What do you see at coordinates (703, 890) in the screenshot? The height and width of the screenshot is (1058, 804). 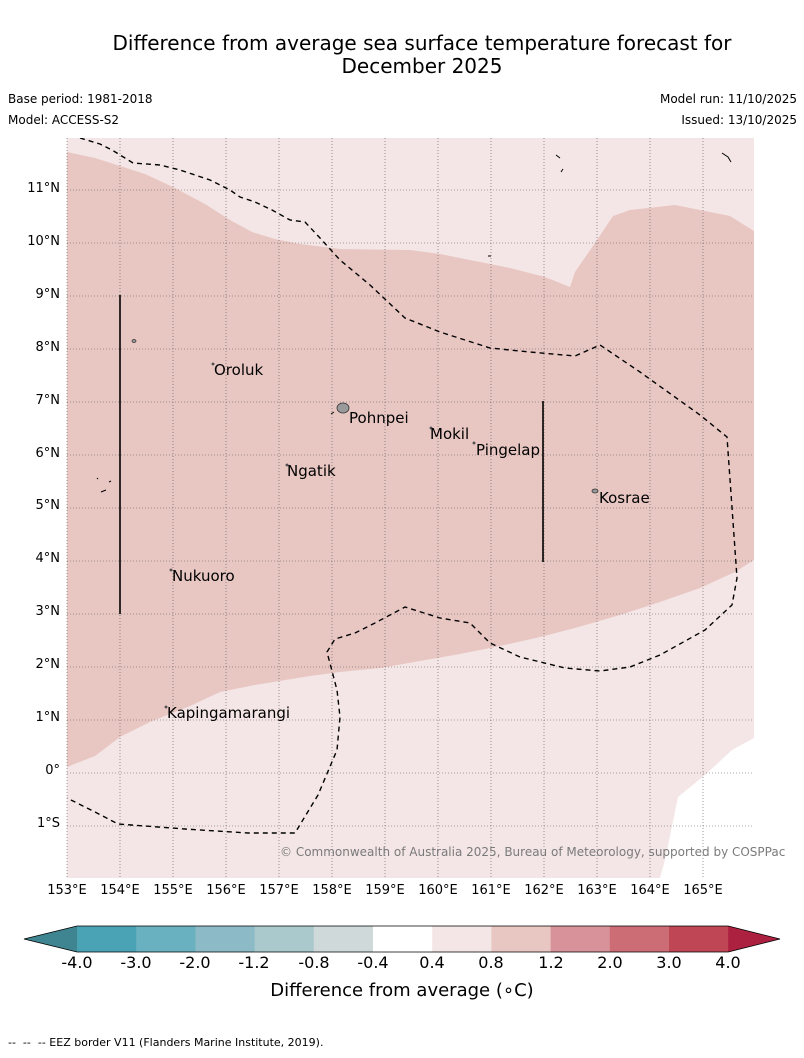 I see `lon-label: 165°E` at bounding box center [703, 890].